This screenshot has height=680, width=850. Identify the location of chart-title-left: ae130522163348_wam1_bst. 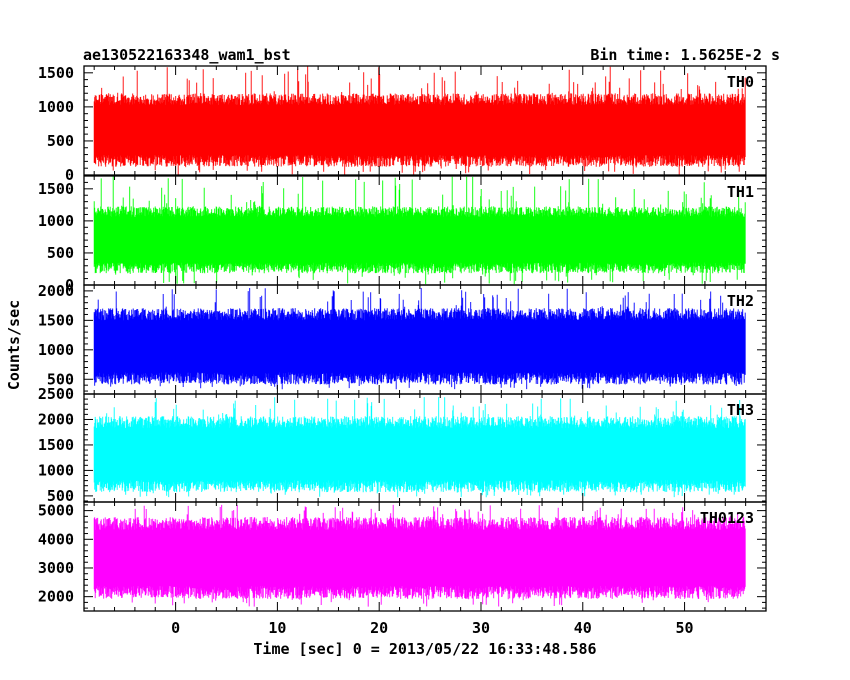
(187, 55).